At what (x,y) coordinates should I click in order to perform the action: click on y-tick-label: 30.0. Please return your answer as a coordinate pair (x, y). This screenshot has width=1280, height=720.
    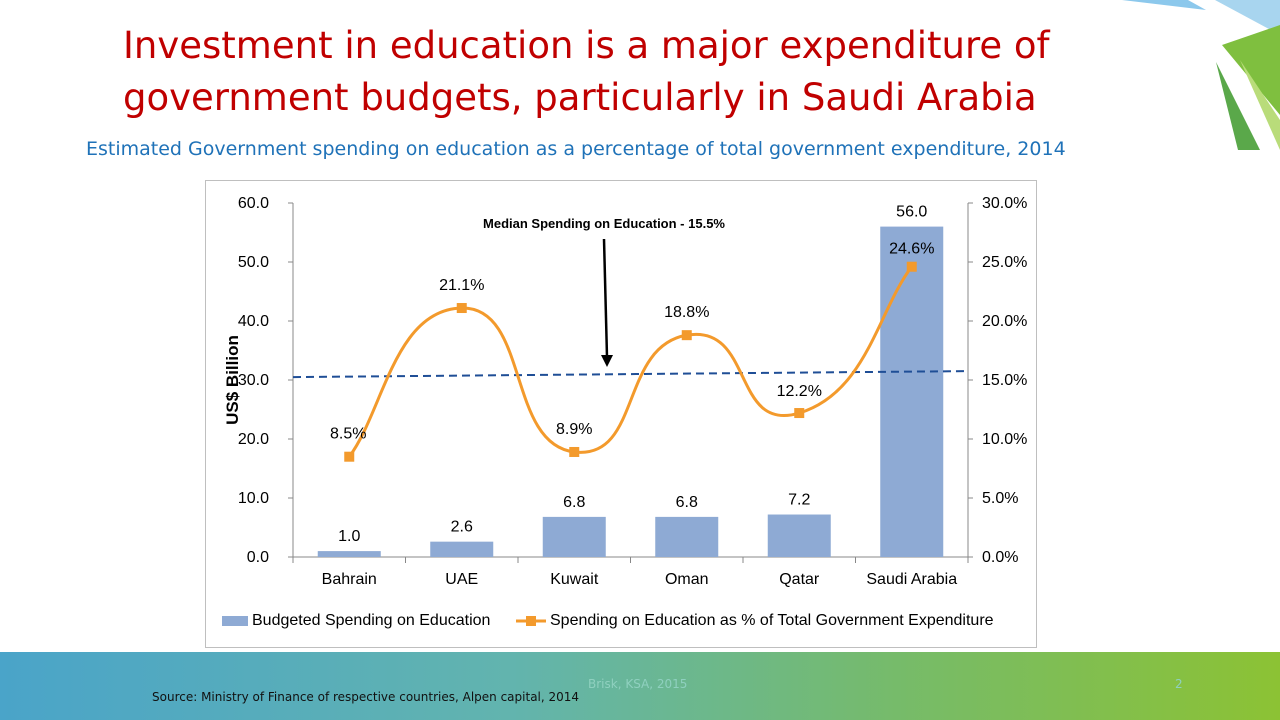
    Looking at the image, I should click on (253, 380).